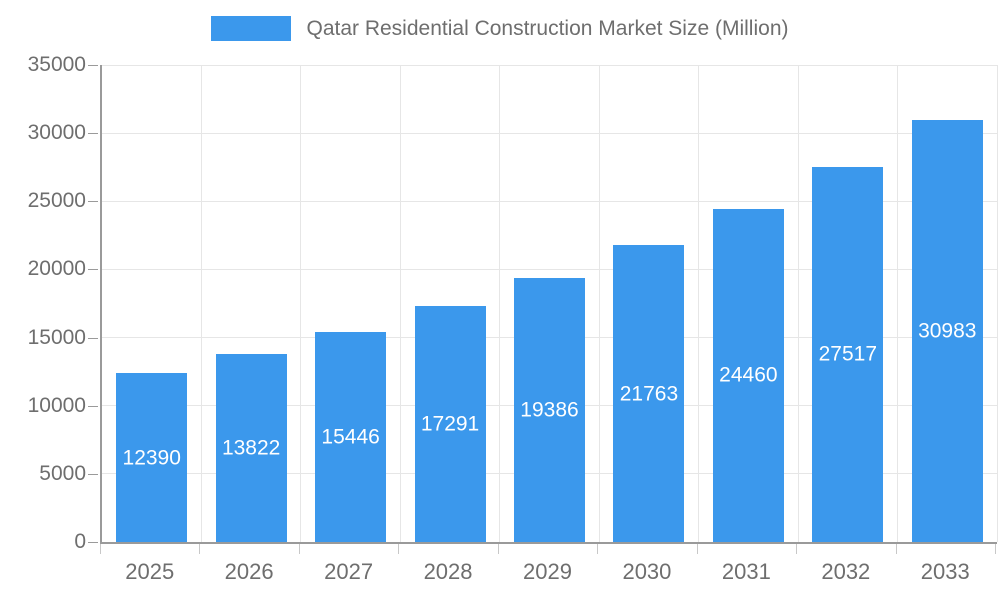 The image size is (1000, 600). I want to click on bar-value-label: 21763, so click(649, 394).